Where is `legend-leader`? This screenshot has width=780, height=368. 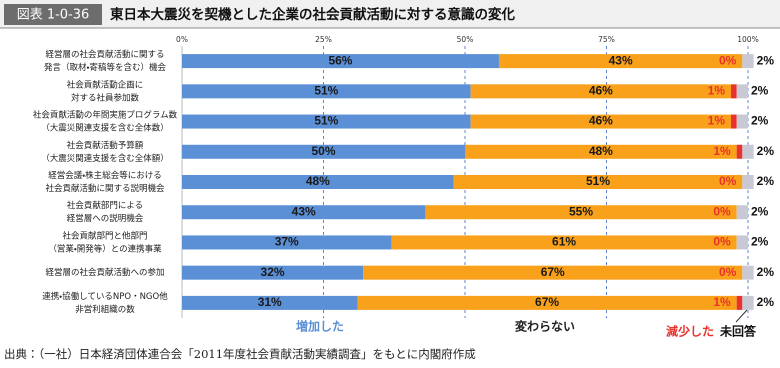 legend-leader is located at coordinates (741, 316).